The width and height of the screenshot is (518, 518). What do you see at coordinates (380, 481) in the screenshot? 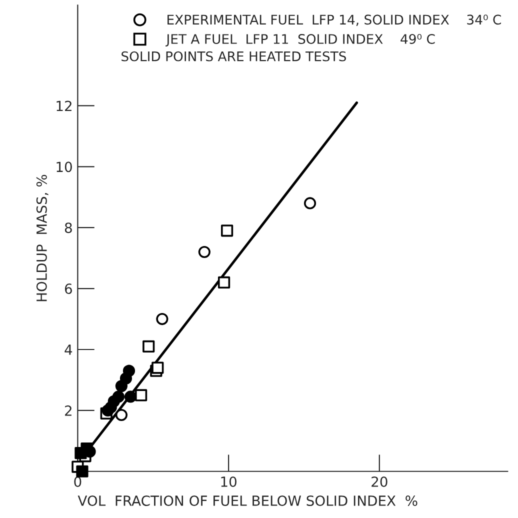
I see `x-tick-label: 20` at bounding box center [380, 481].